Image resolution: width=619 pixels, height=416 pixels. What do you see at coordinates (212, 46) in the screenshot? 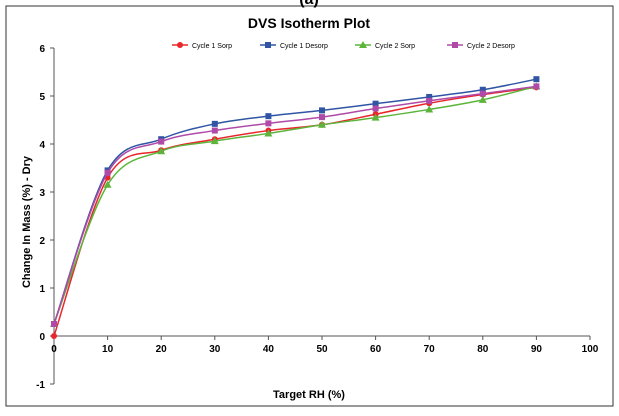
I see `legend-label: Cycle 1 Sorp` at bounding box center [212, 46].